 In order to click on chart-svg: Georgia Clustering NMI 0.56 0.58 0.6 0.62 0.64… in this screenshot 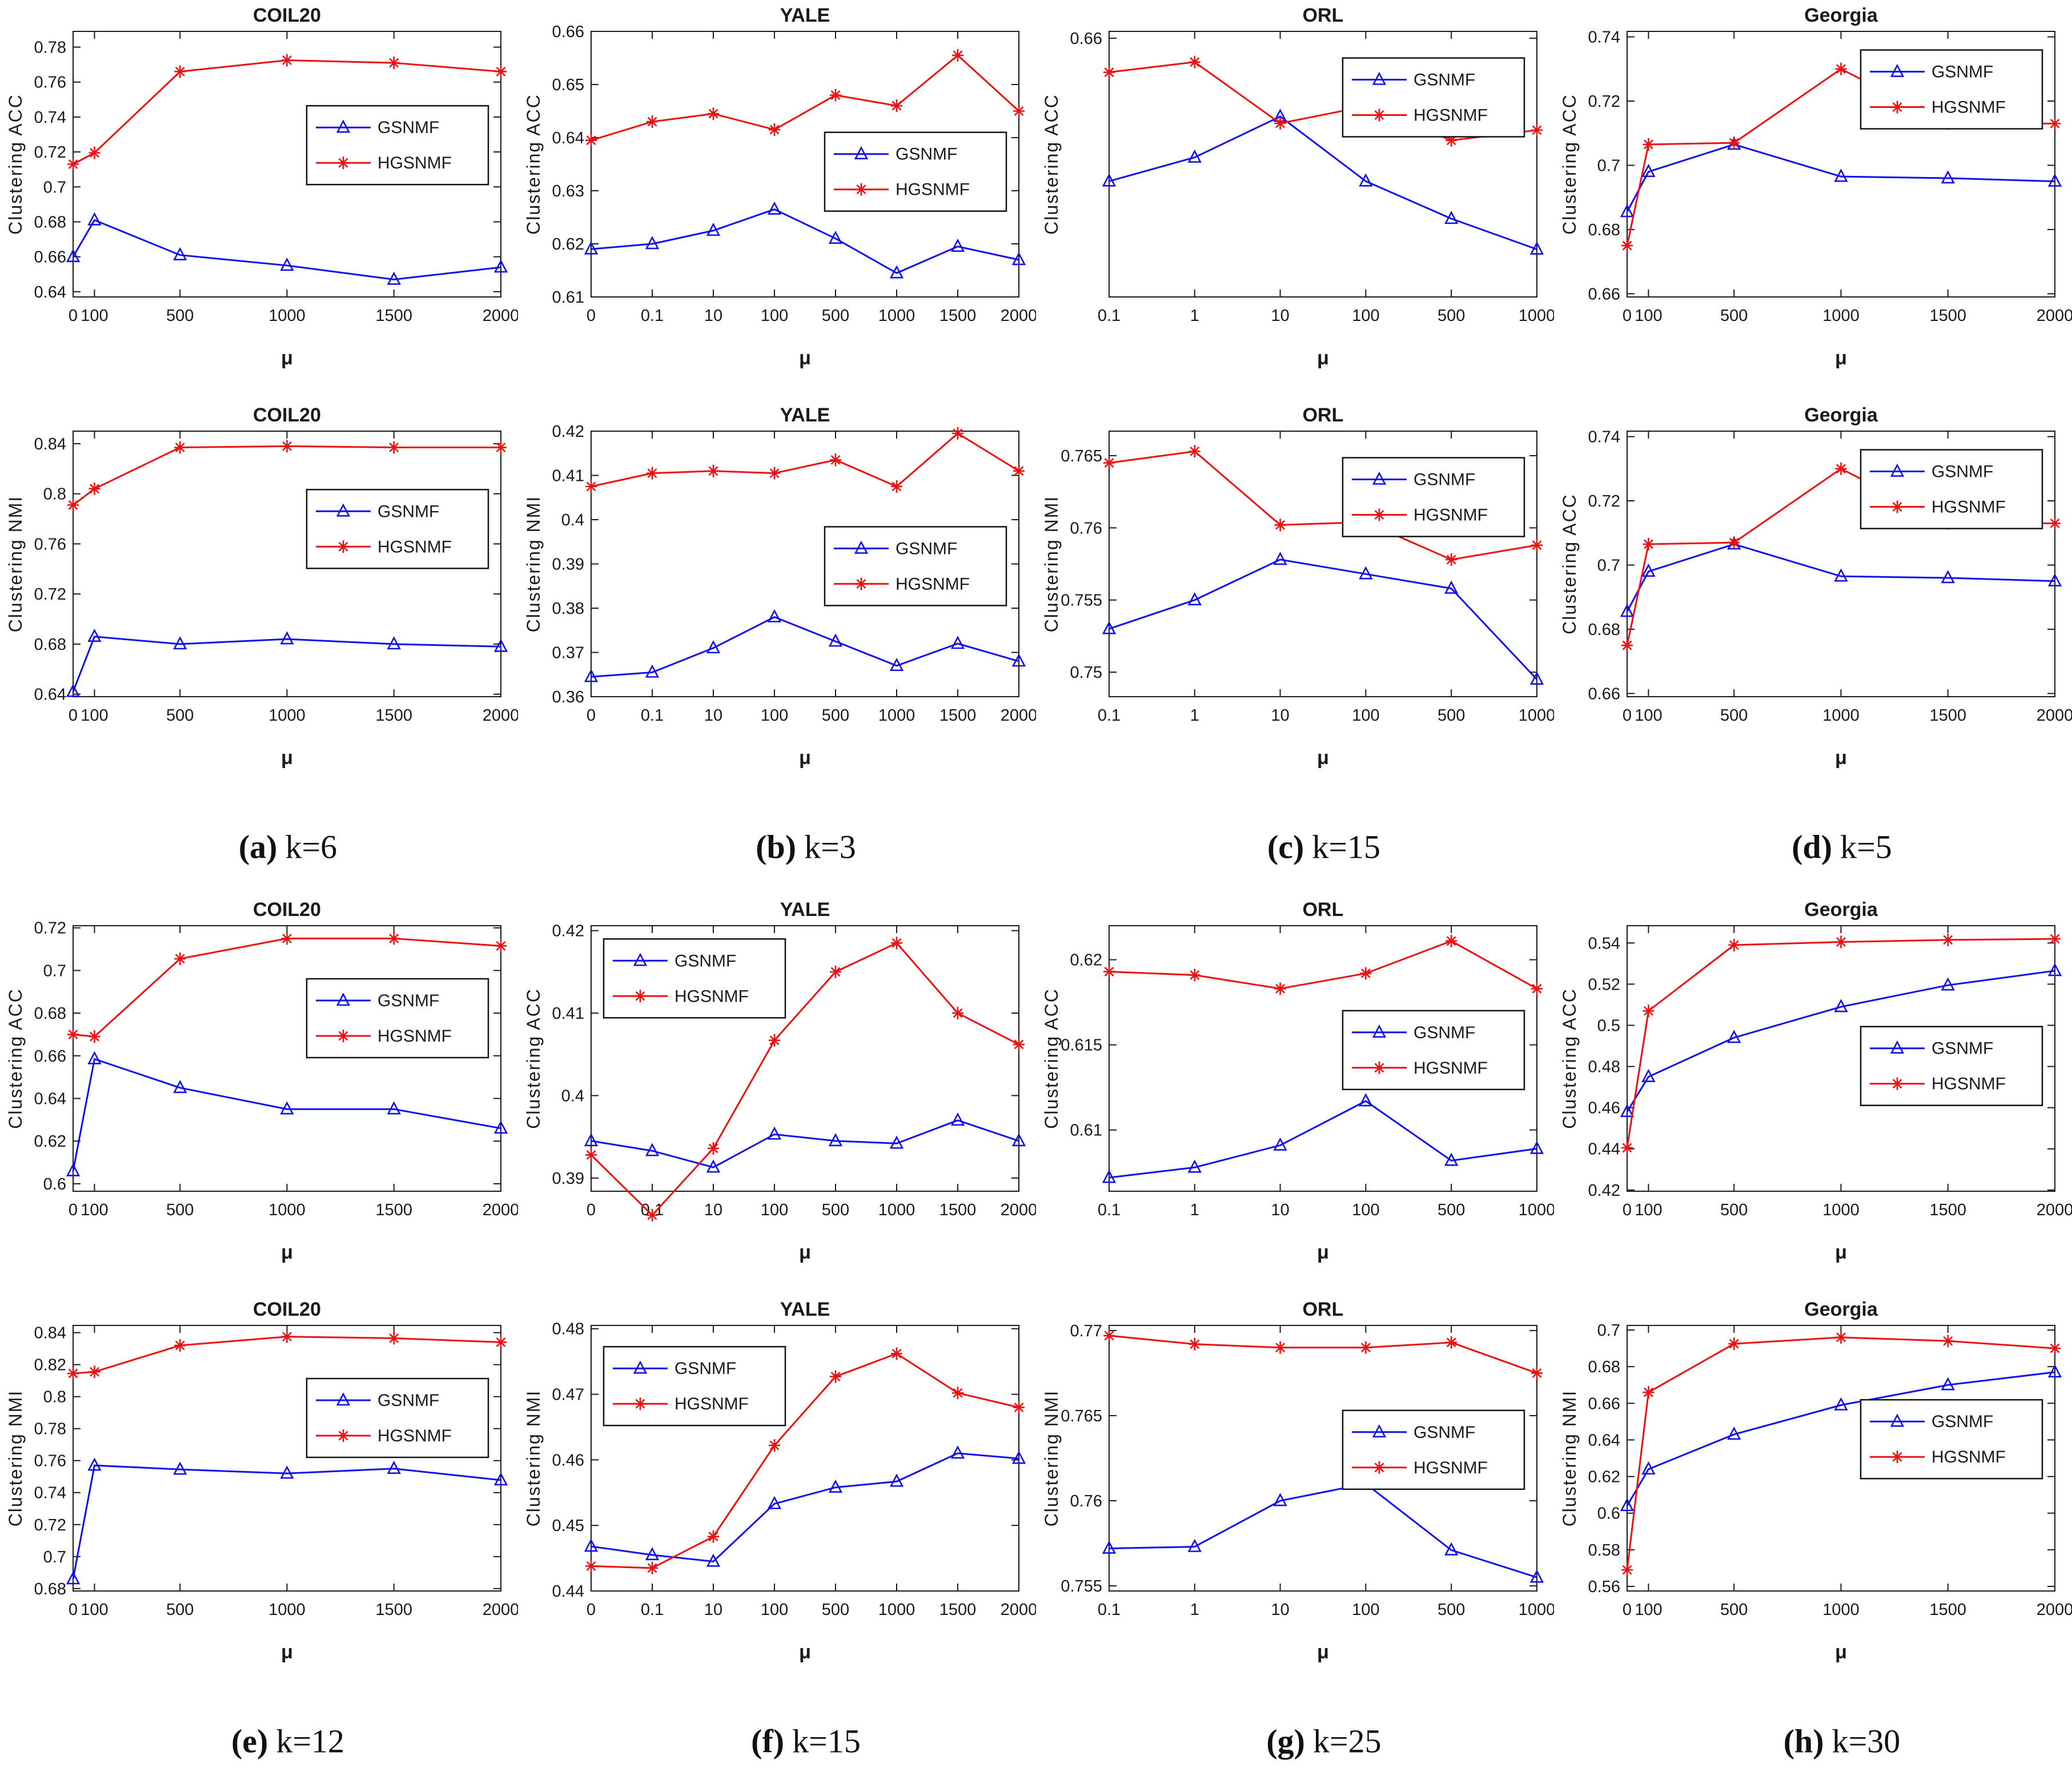, I will do `click(1816, 1481)`.